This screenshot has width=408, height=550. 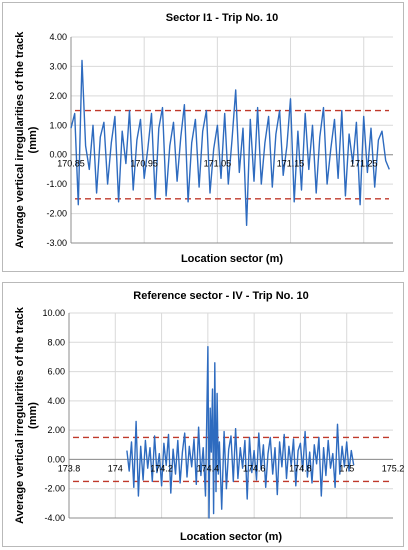 What do you see at coordinates (69, 468) in the screenshot?
I see `x-tick-label: 173.8` at bounding box center [69, 468].